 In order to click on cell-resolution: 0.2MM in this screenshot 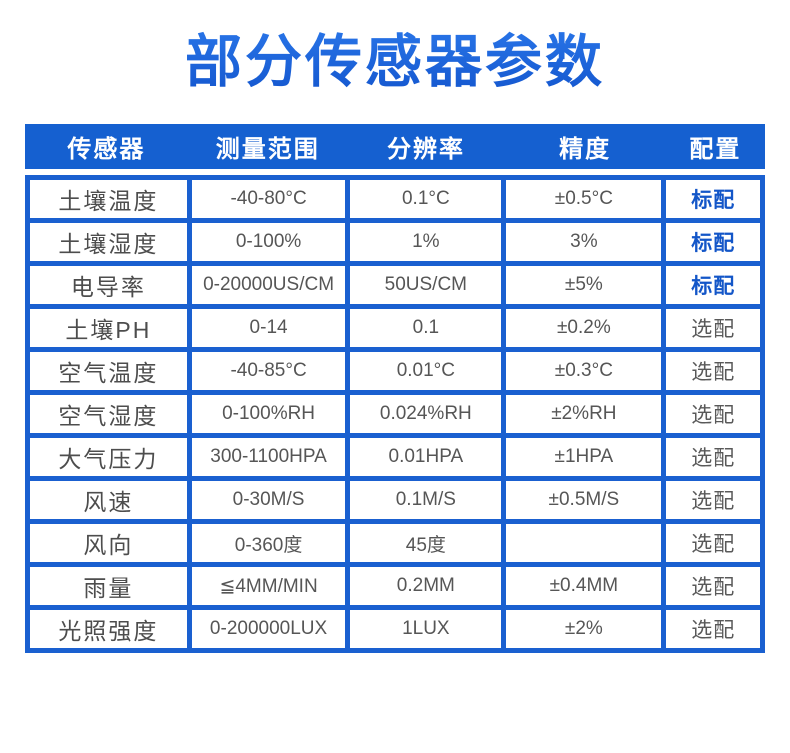, I will do `click(426, 586)`.